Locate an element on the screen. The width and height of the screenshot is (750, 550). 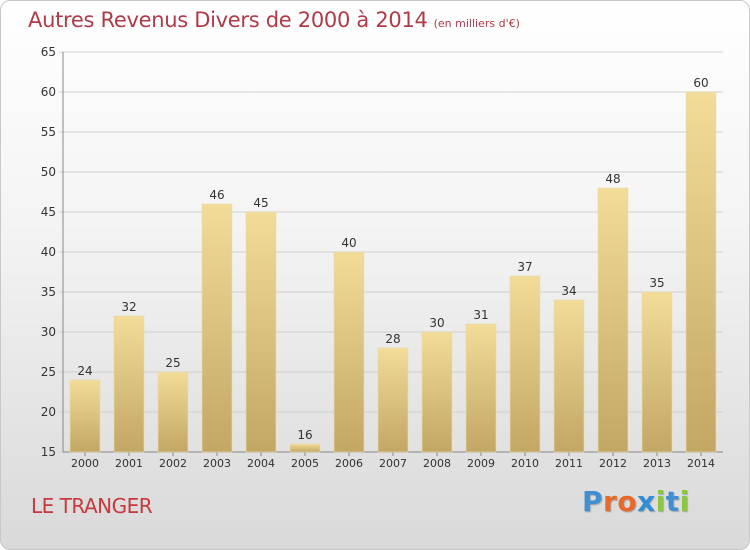
x-tick-label: 2001 is located at coordinates (129, 463).